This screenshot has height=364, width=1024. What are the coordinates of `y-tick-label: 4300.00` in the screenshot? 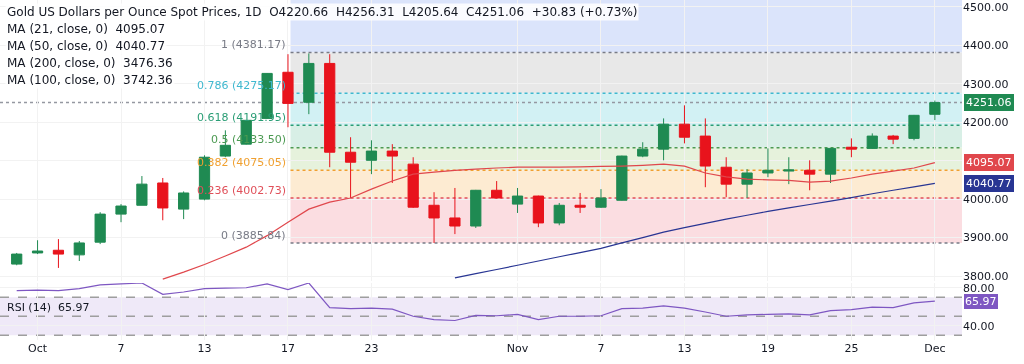 It's located at (986, 84).